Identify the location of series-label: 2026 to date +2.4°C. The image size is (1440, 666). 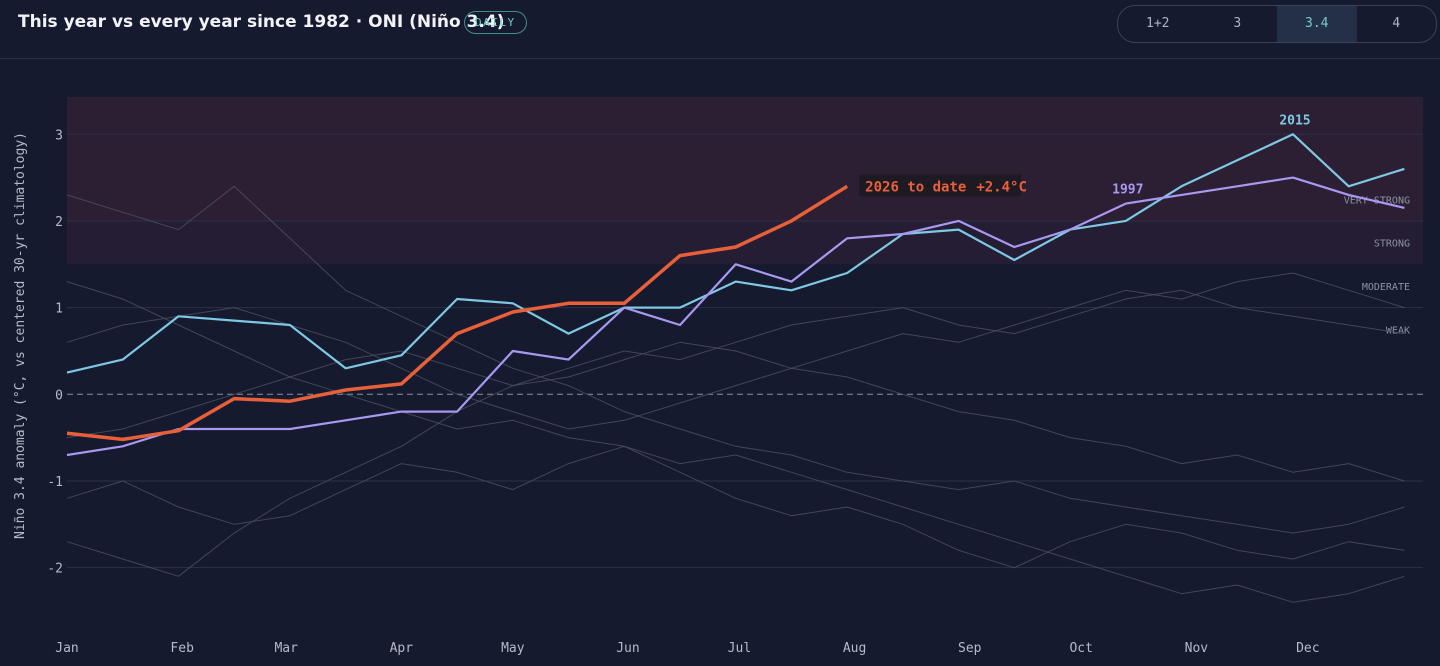
(946, 187).